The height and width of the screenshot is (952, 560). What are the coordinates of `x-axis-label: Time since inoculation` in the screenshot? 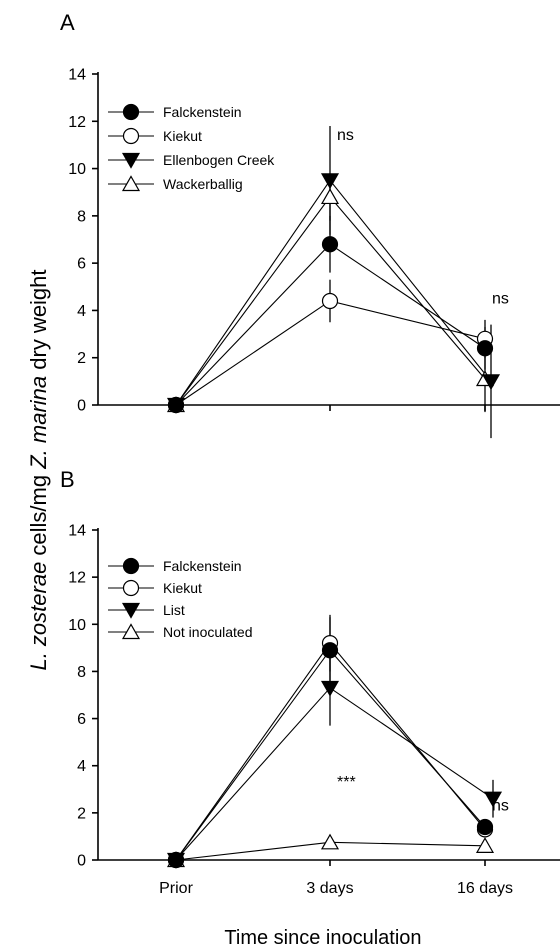 It's located at (322, 938).